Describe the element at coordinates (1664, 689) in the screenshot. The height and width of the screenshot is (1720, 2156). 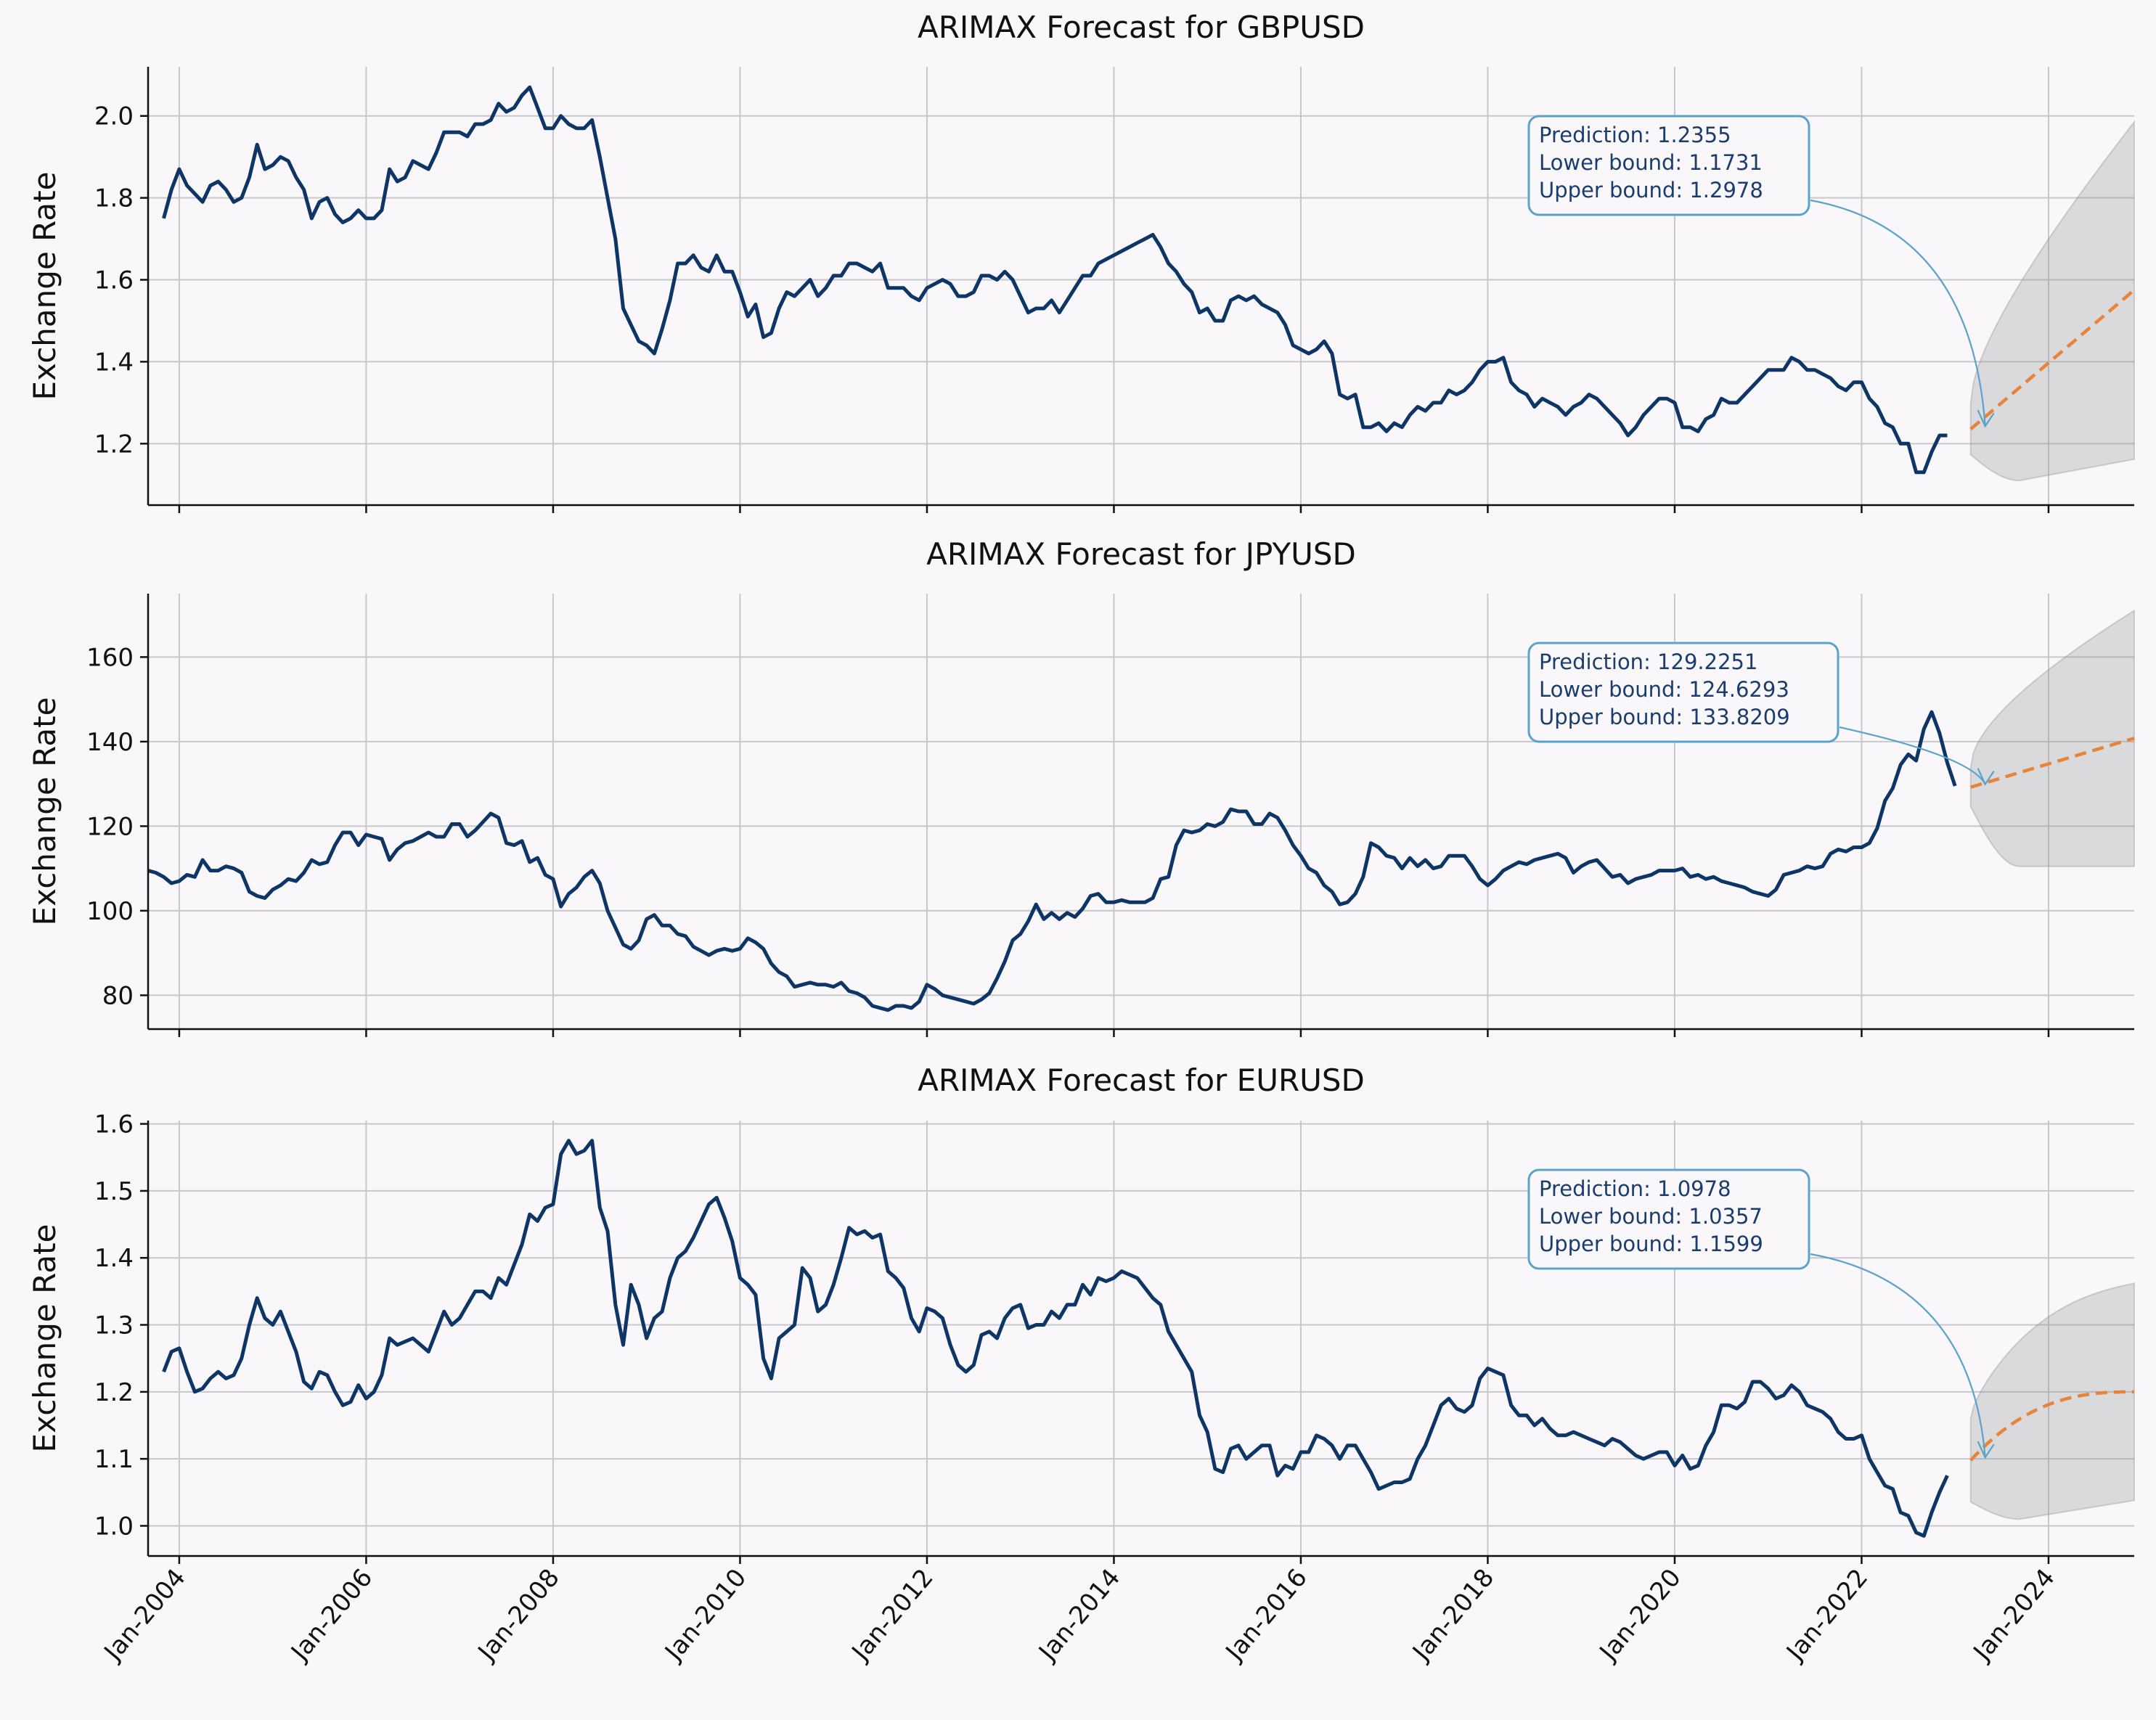
I see `annotation-line: Lower bound: 124.6293` at that location.